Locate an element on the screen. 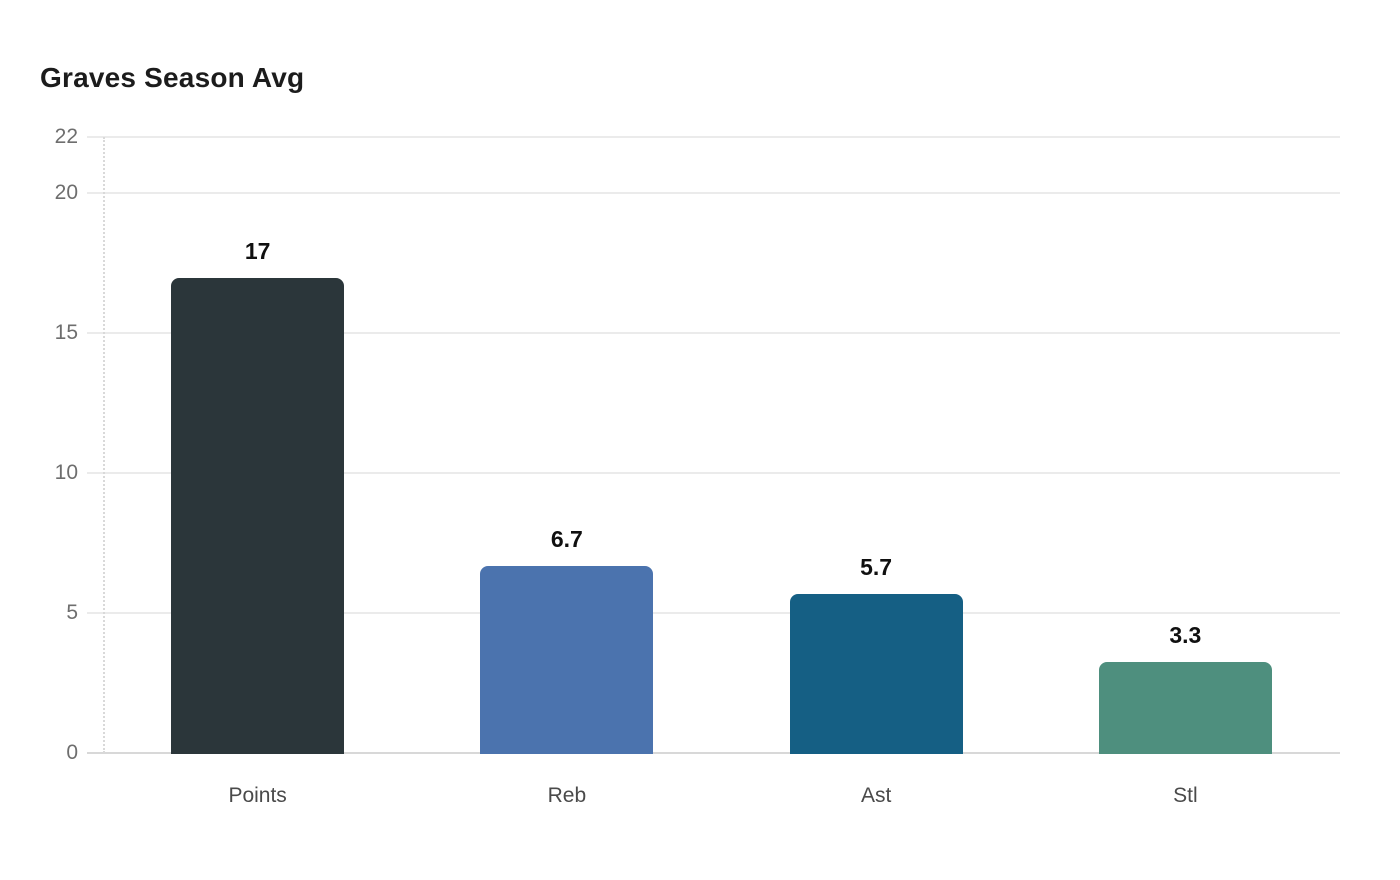  y-tick-label: 15 is located at coordinates (66, 332).